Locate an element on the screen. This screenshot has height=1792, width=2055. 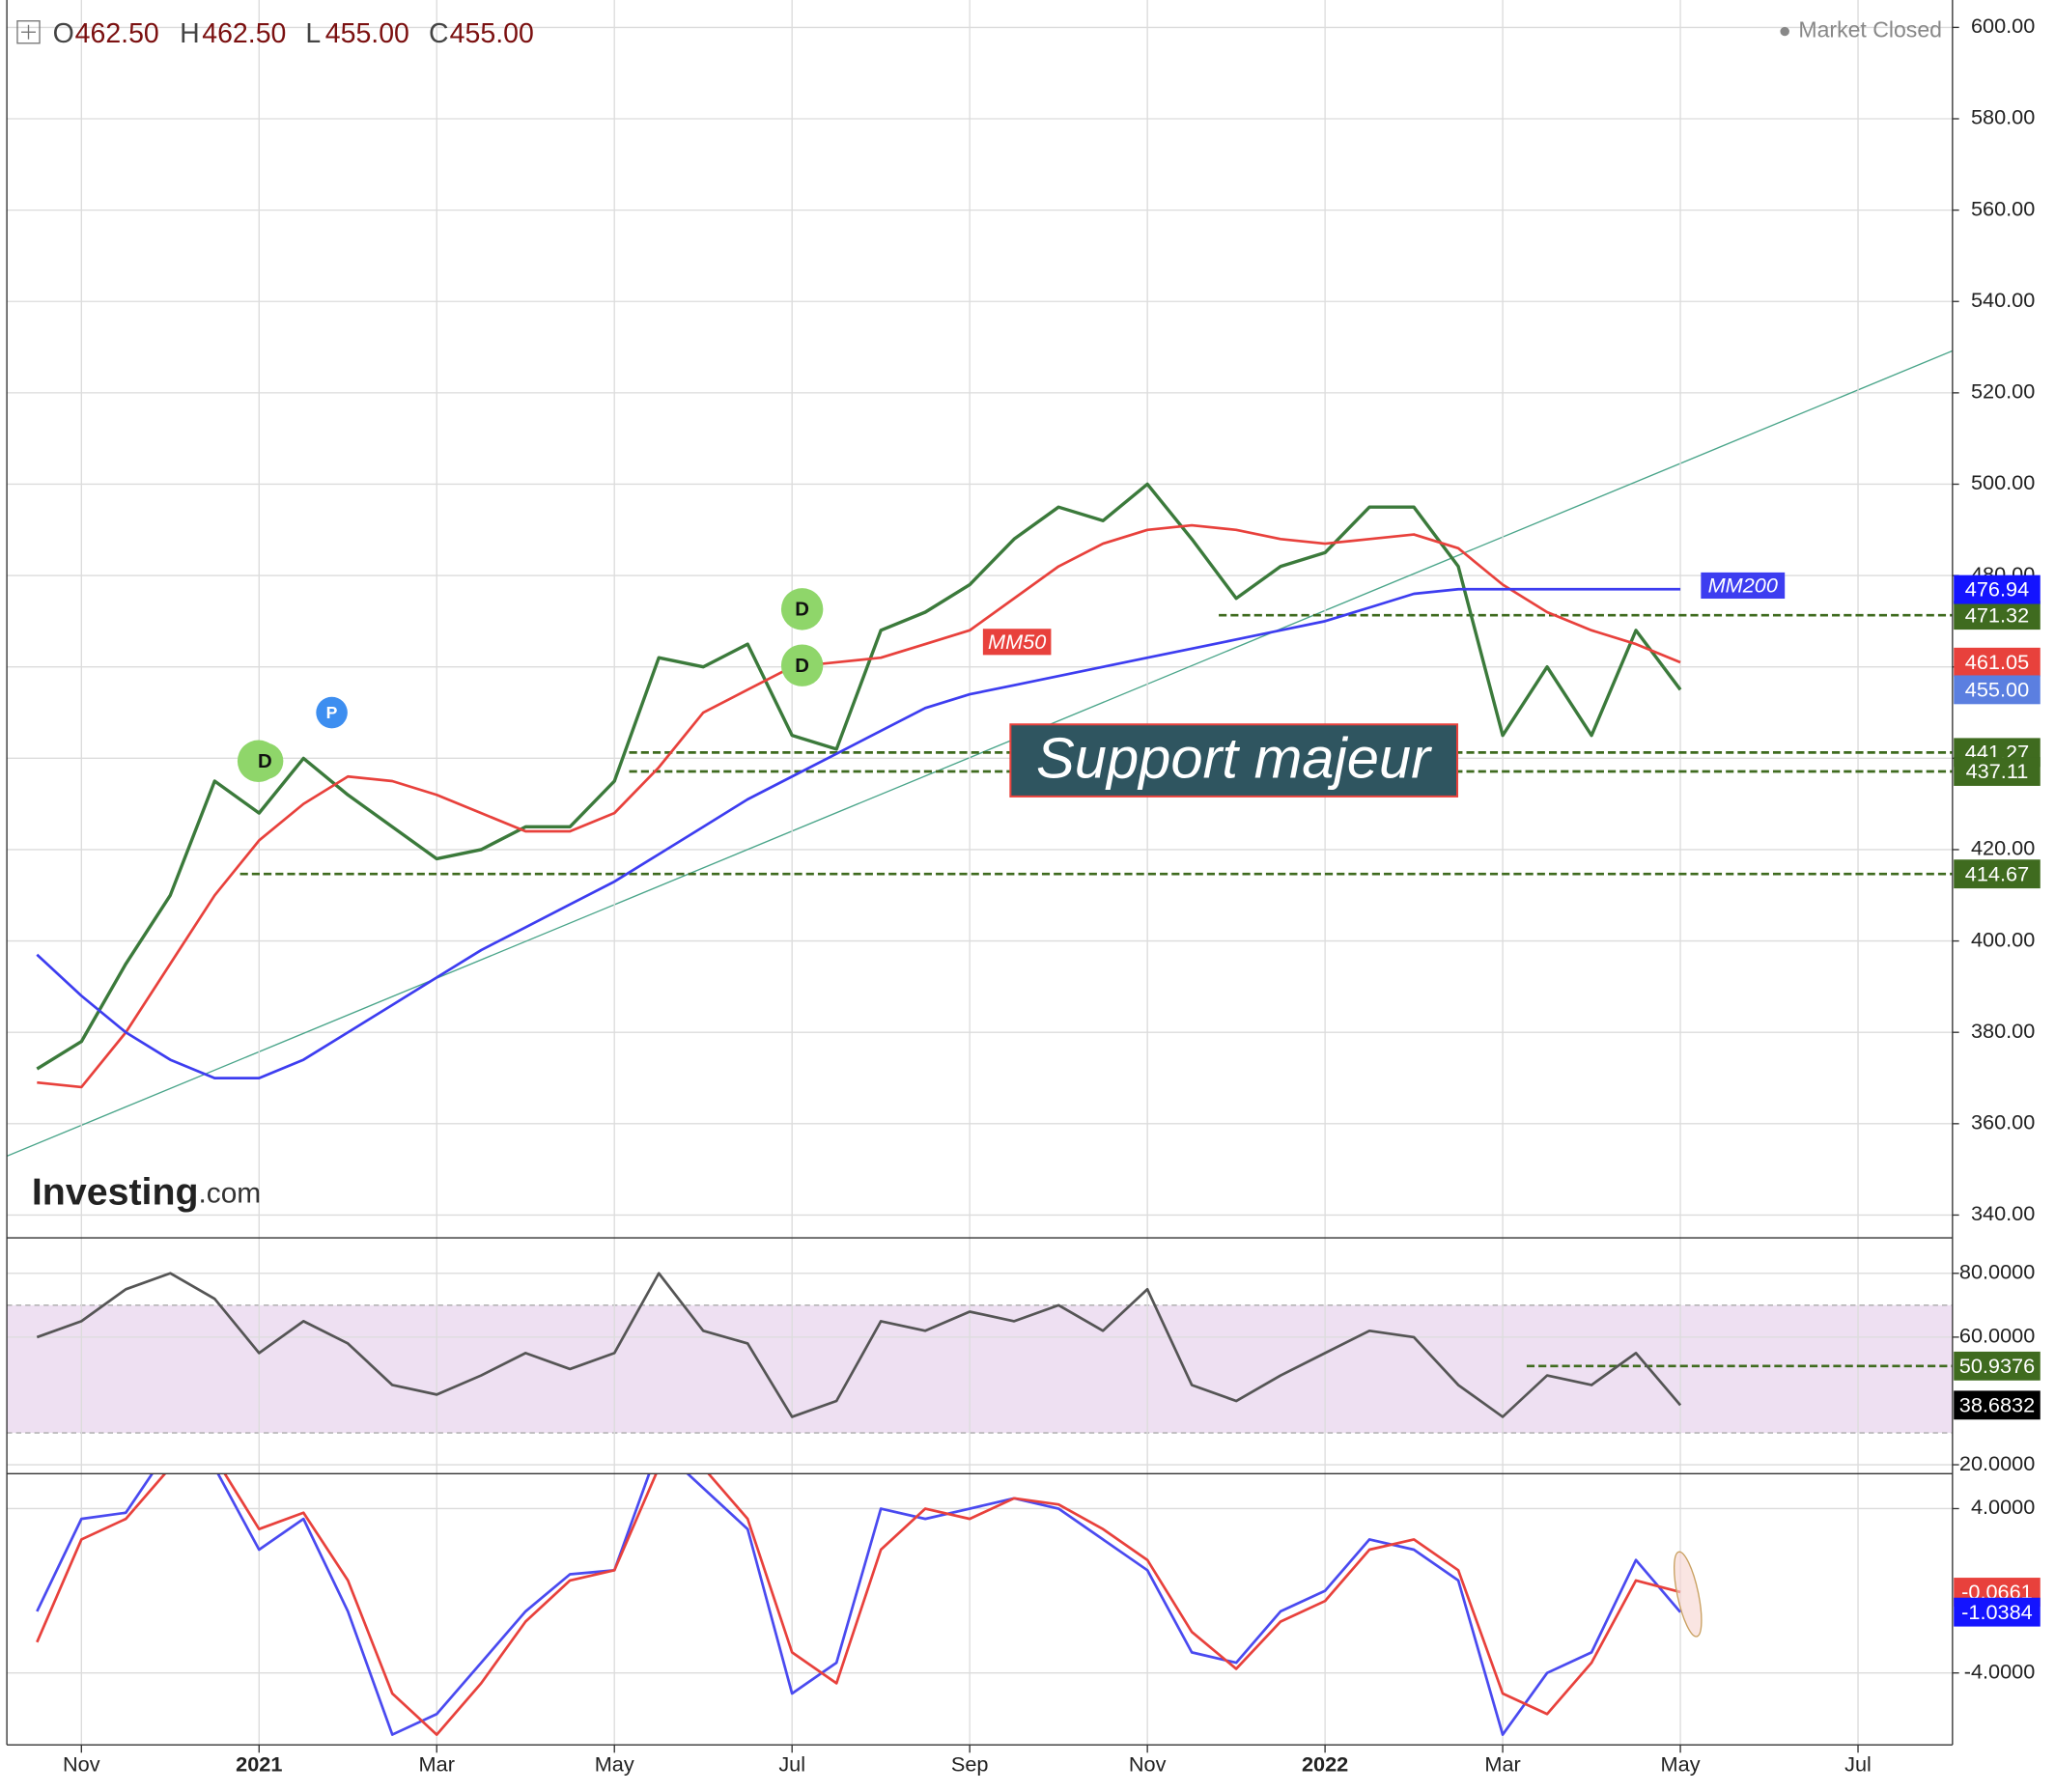
y-tick-label: -4.0000 is located at coordinates (2000, 1671).